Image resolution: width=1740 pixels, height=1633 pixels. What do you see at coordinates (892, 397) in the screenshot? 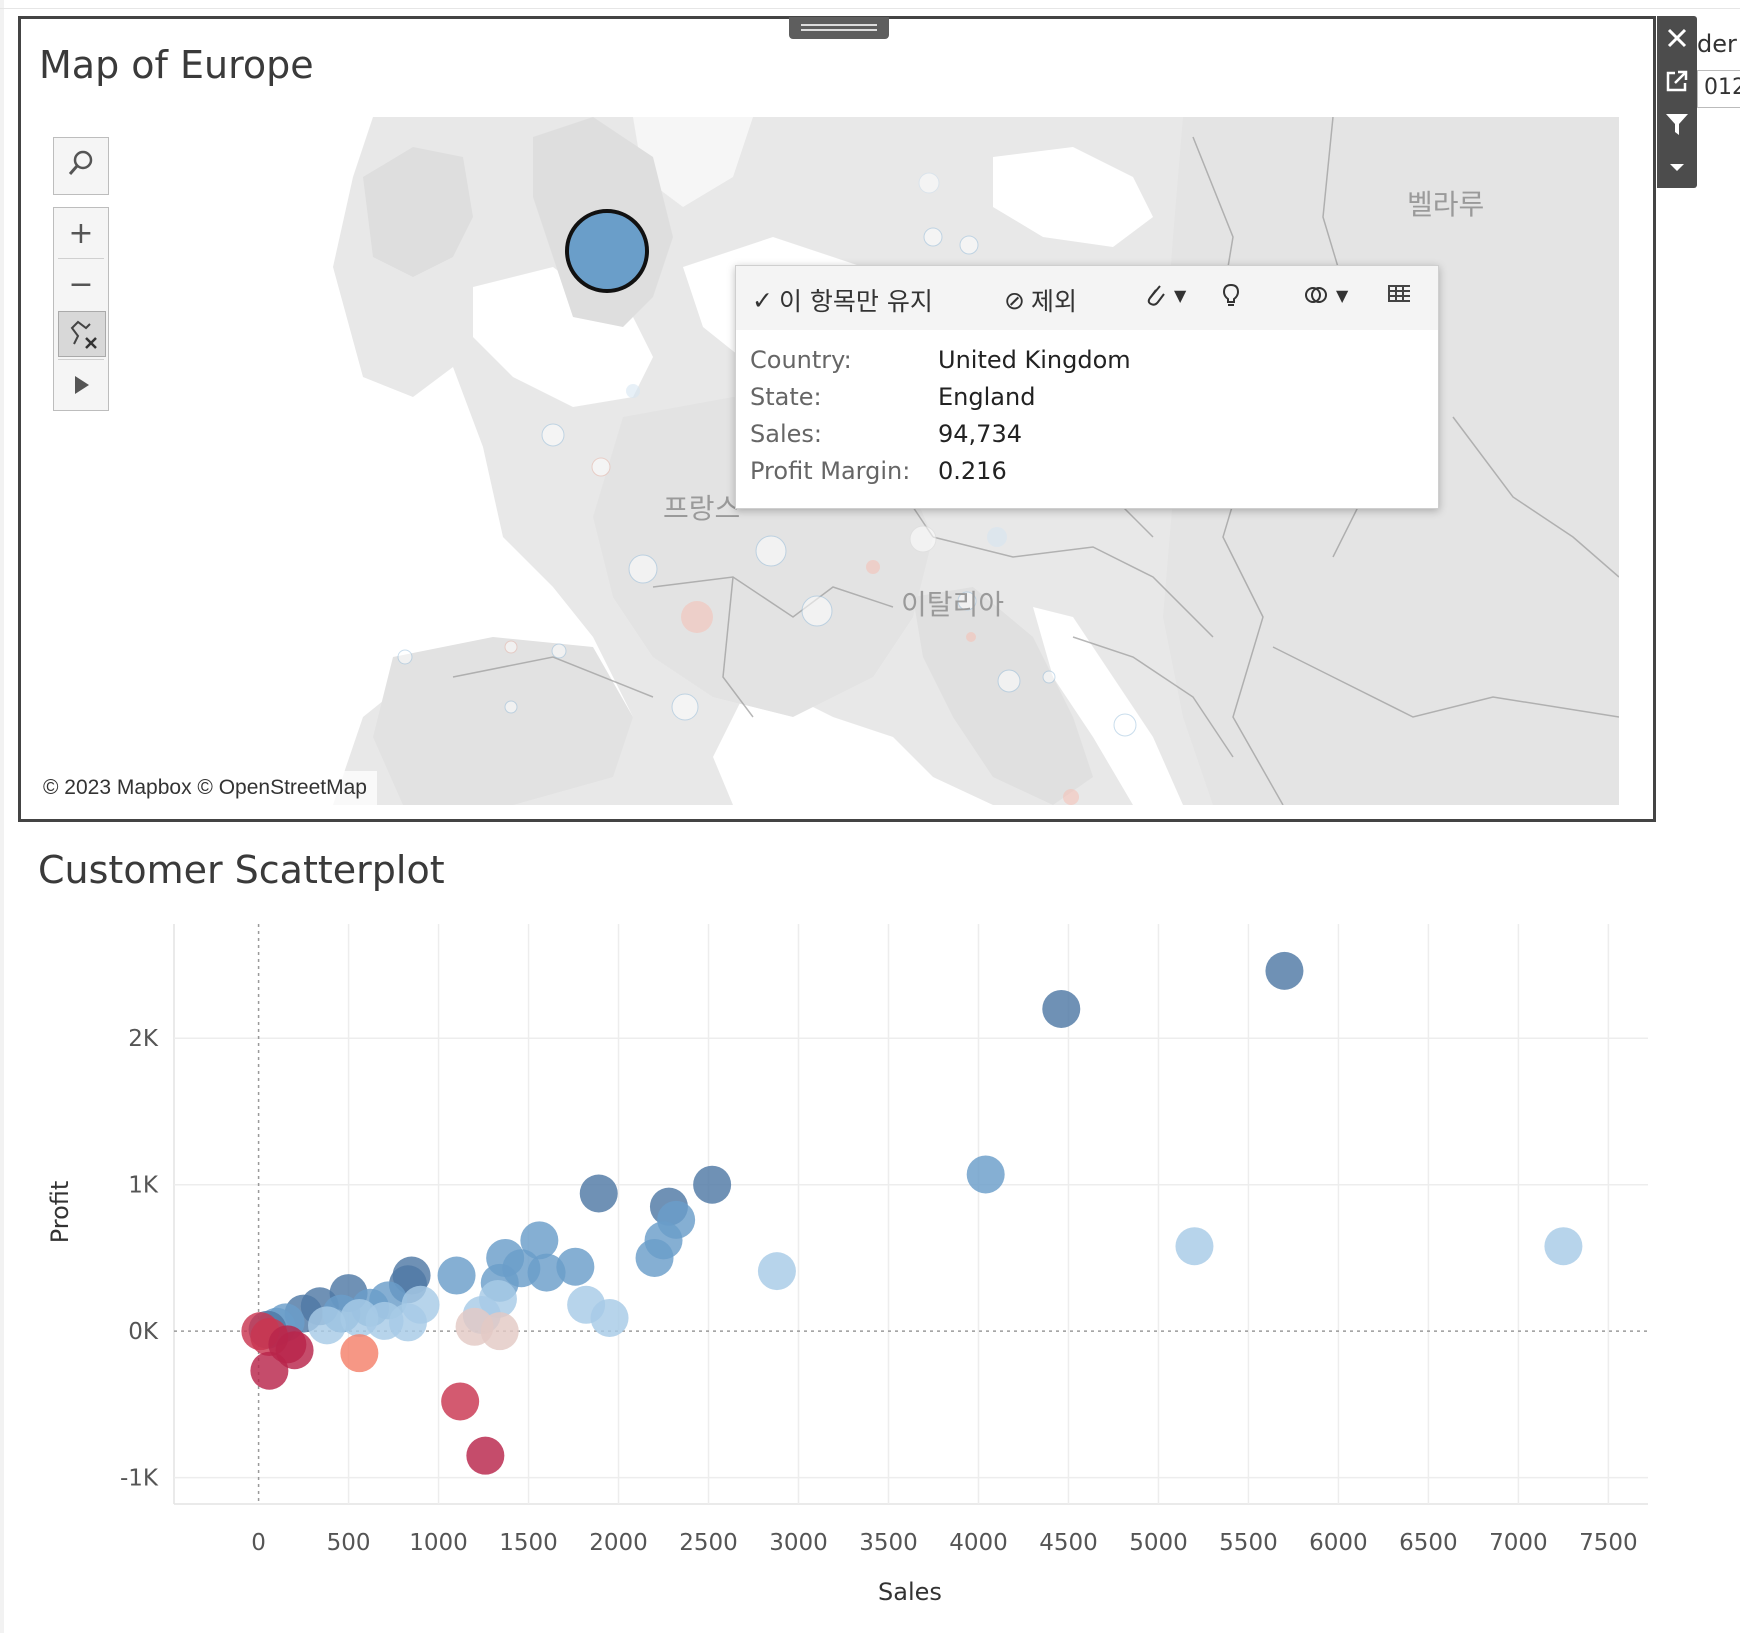
I see `tooltip-row-state: State: England` at bounding box center [892, 397].